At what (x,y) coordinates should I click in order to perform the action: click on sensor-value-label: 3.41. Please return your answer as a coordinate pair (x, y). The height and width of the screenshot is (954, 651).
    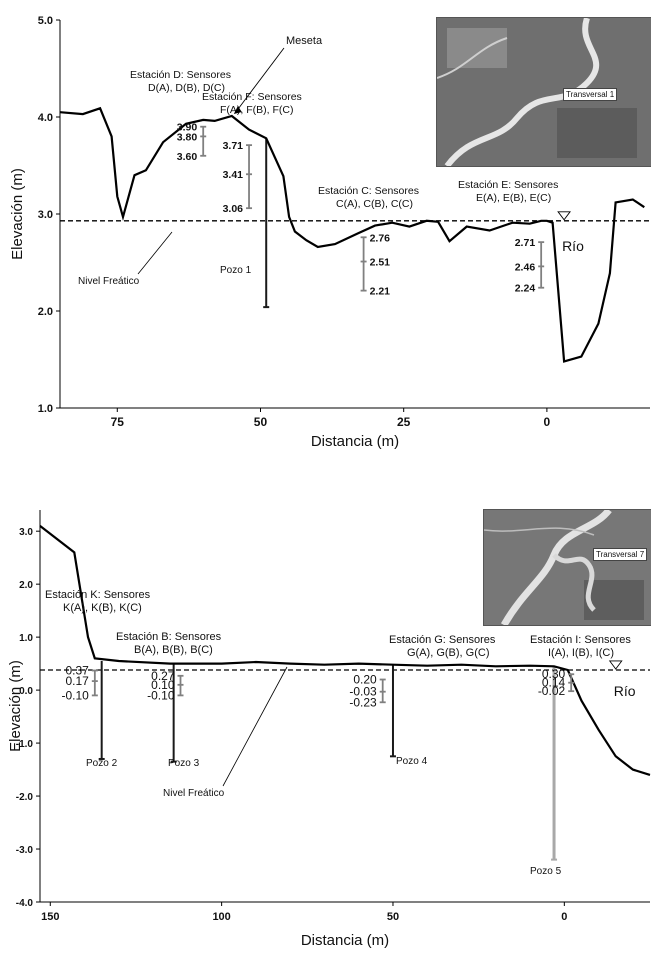
    Looking at the image, I should click on (233, 175).